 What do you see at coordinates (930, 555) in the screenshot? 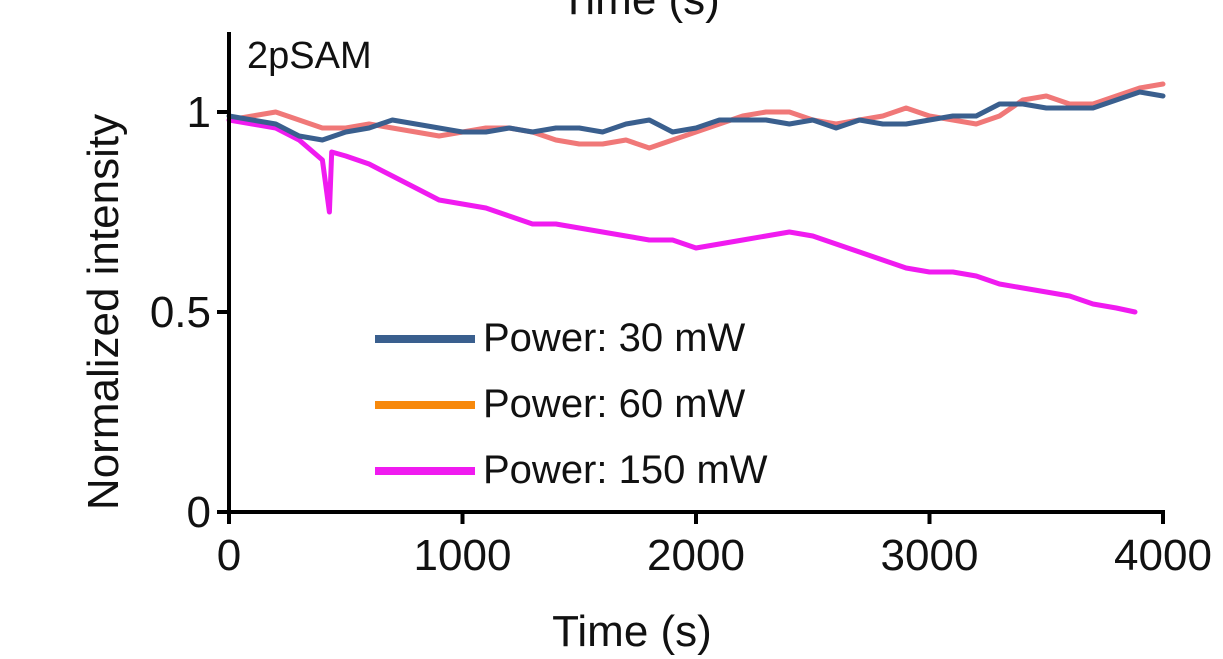
I see `x-tick-label-3: 3000` at bounding box center [930, 555].